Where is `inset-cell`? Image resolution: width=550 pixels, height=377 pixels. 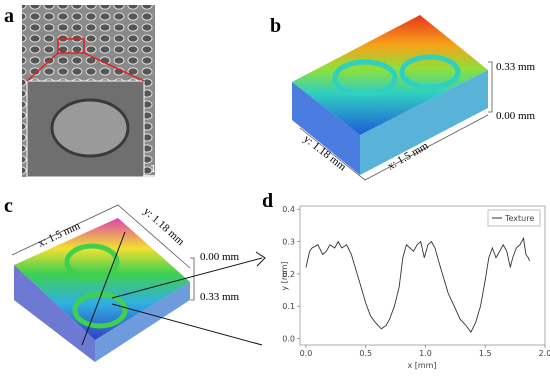 inset-cell is located at coordinates (90, 128).